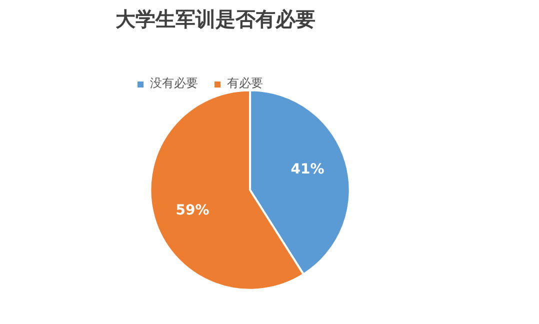  I want to click on data-label: 41%, so click(307, 170).